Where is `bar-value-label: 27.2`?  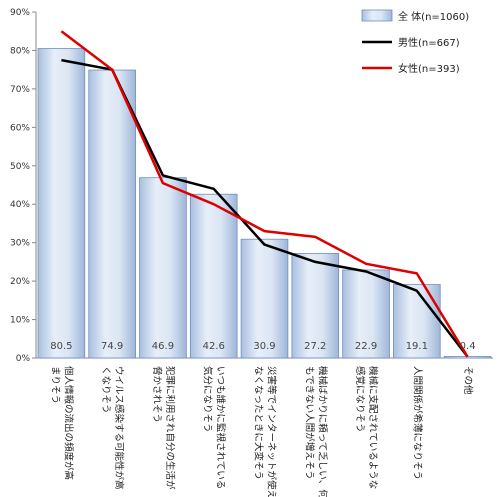
bar-value-label: 27.2 is located at coordinates (315, 346).